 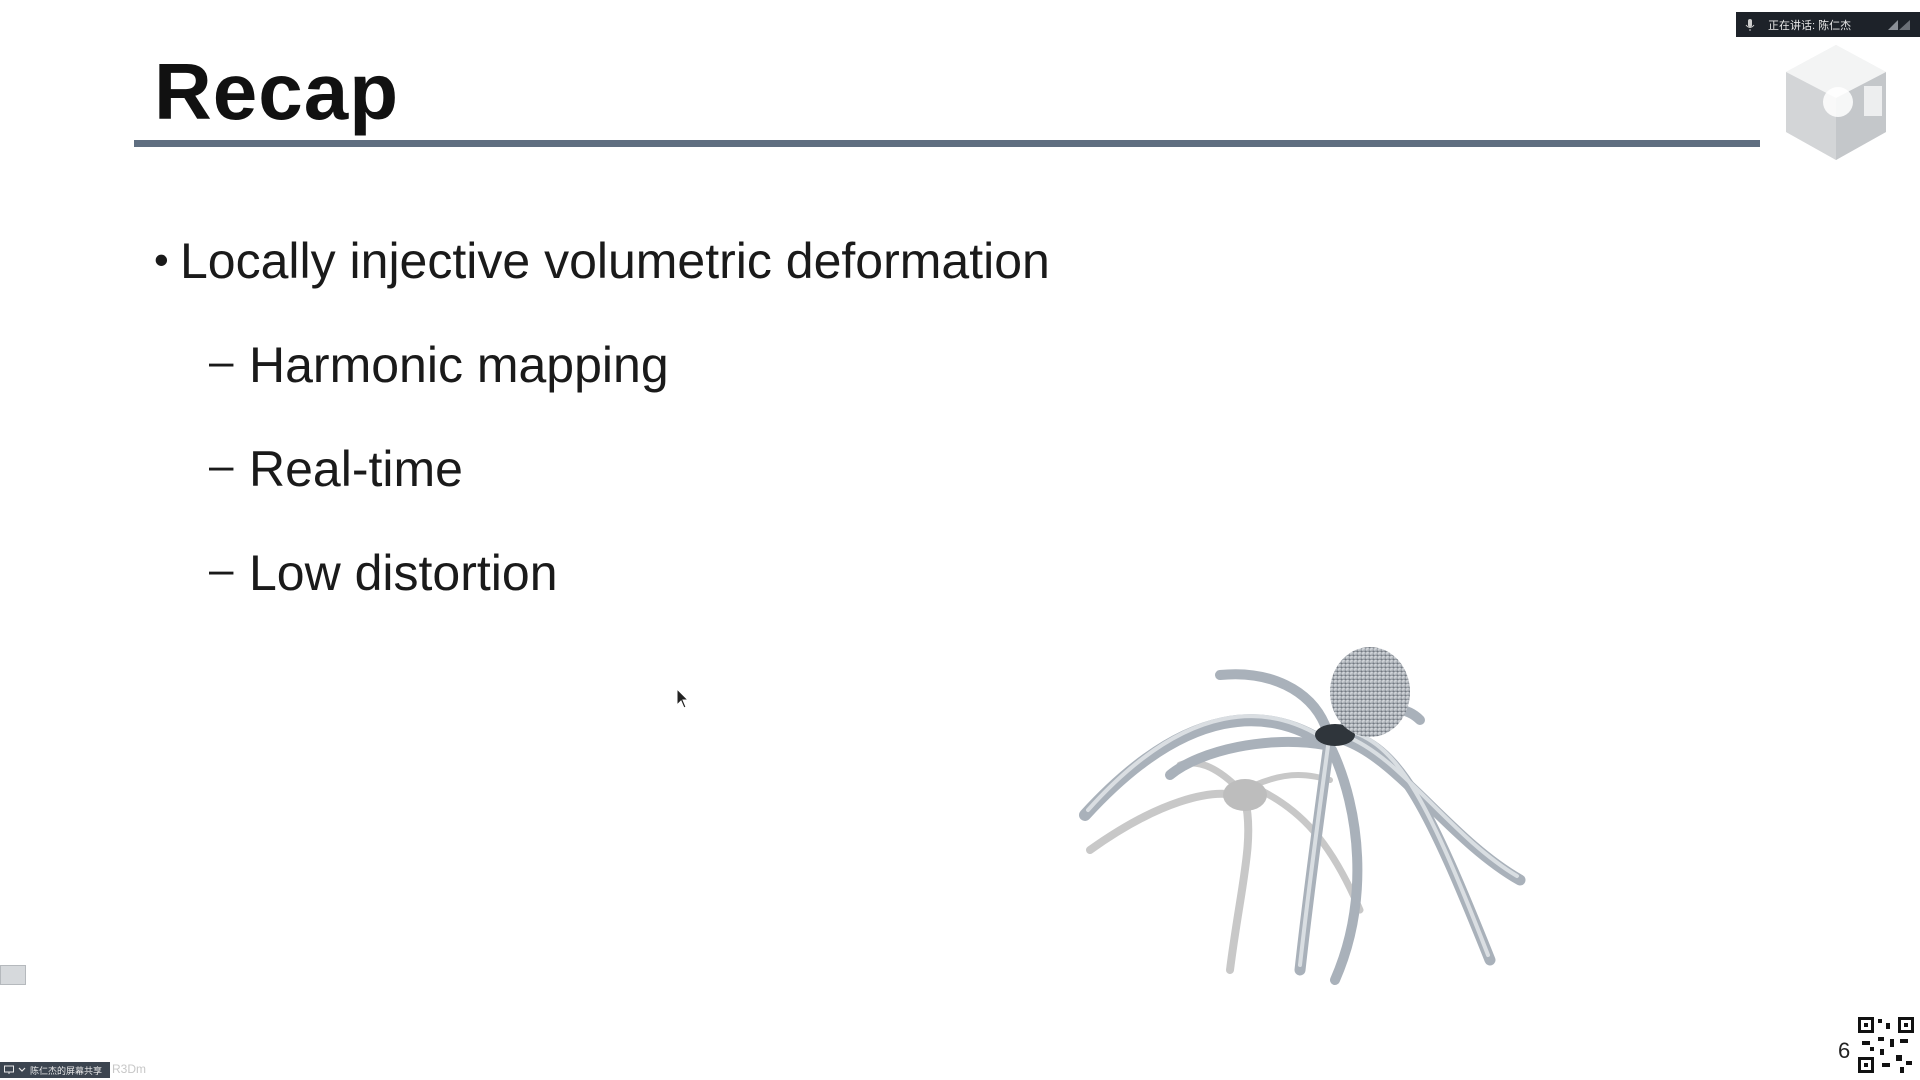 What do you see at coordinates (1844, 1050) in the screenshot?
I see `page-number: 6` at bounding box center [1844, 1050].